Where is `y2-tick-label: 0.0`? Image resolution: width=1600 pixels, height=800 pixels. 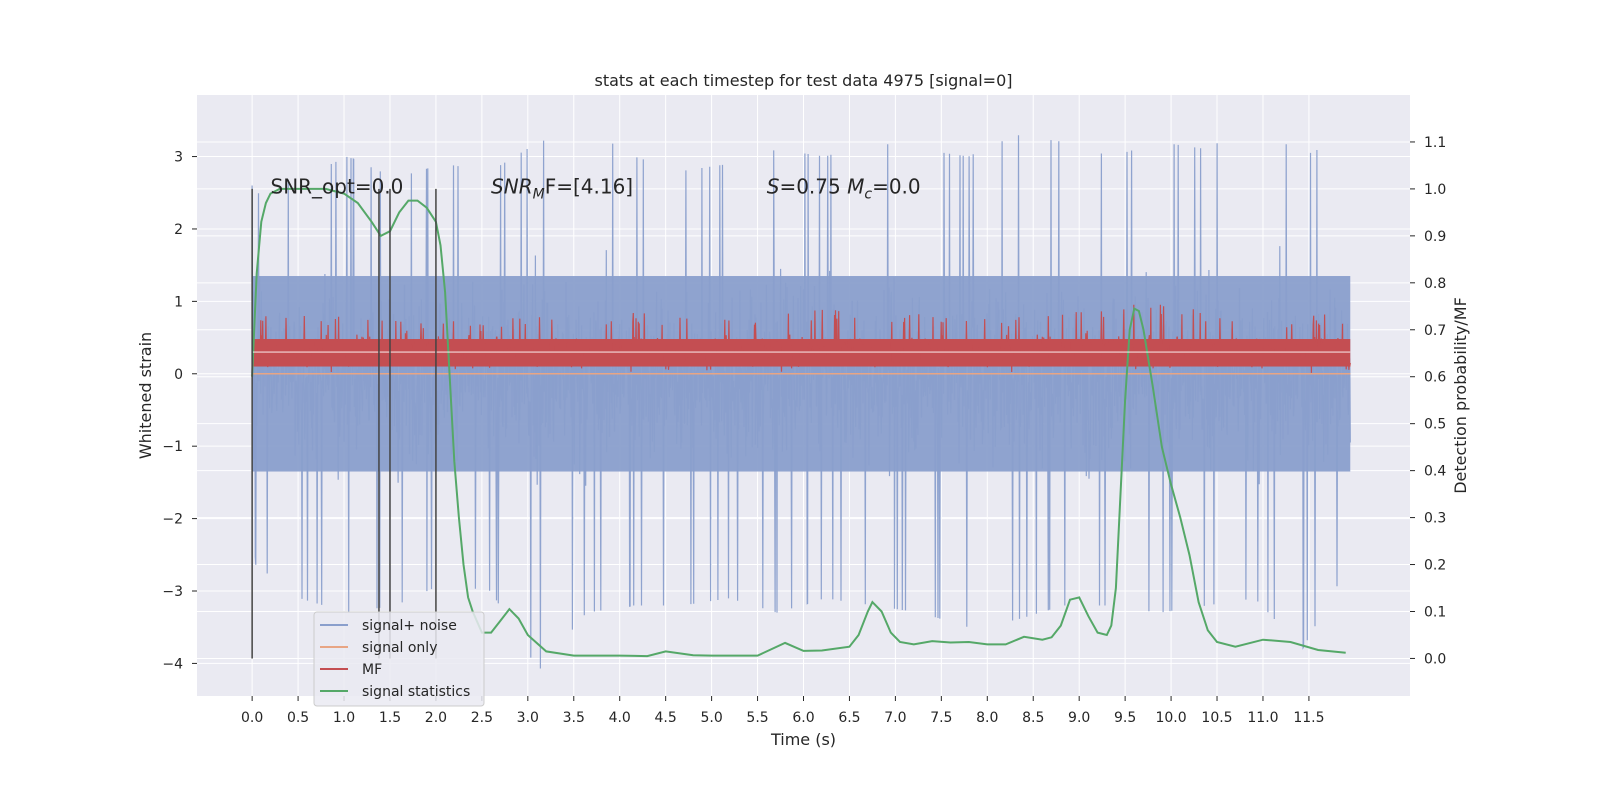
y2-tick-label: 0.0 is located at coordinates (1435, 659).